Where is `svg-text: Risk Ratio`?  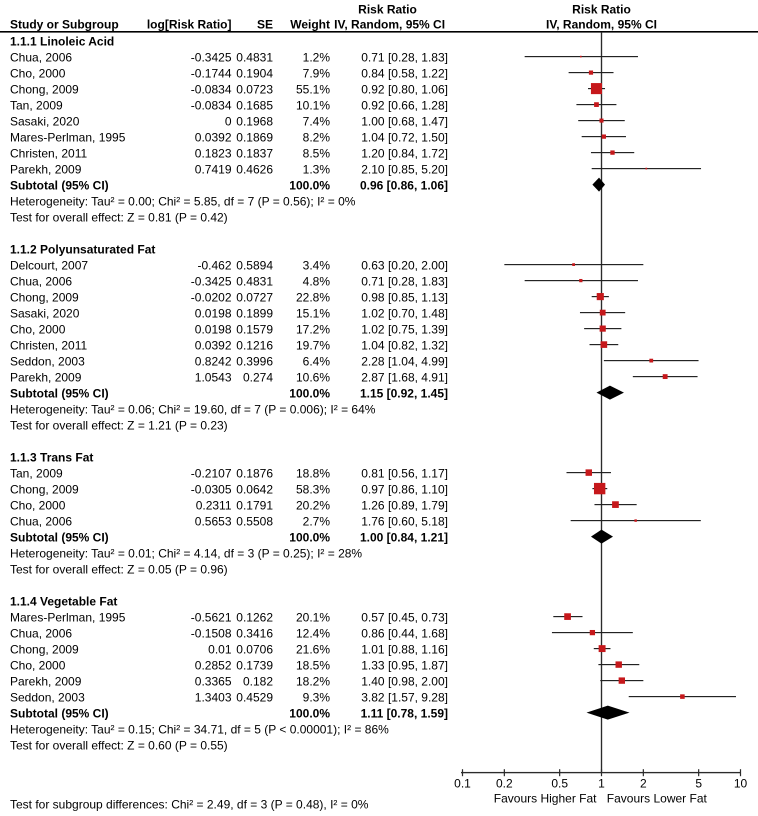 svg-text: Risk Ratio is located at coordinates (387, 9).